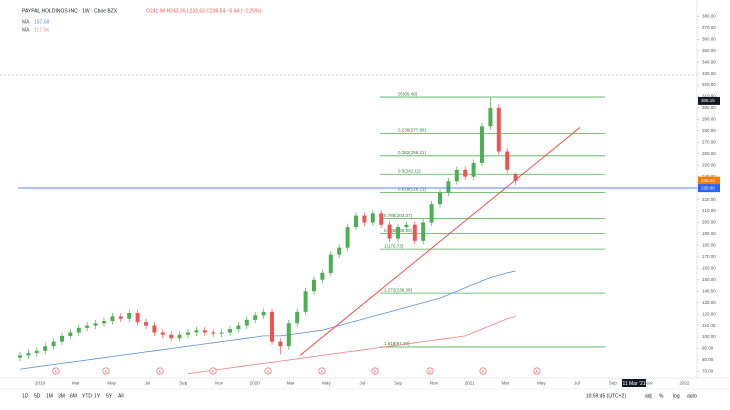 The image size is (730, 410). Describe the element at coordinates (709, 210) in the screenshot. I see `y-tick-label: 210.00` at that location.